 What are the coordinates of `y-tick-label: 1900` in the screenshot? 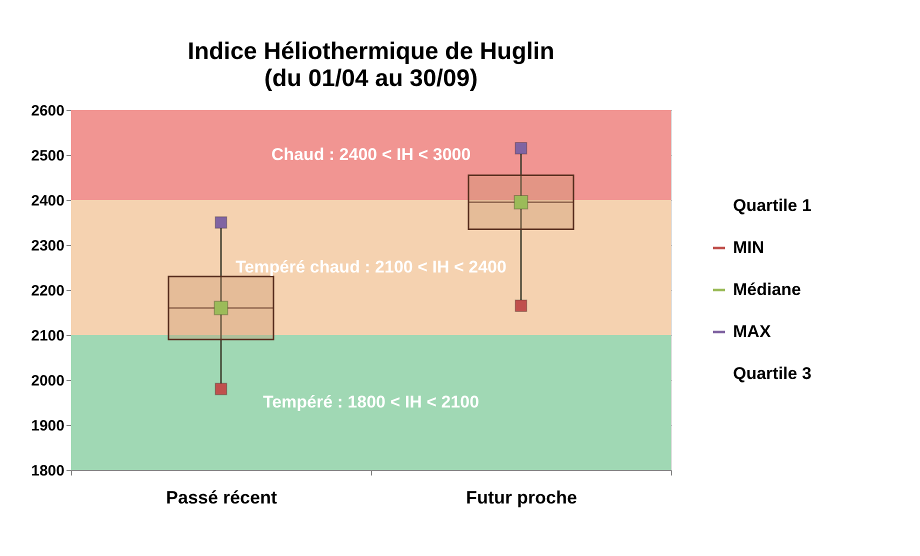 It's located at (47, 426).